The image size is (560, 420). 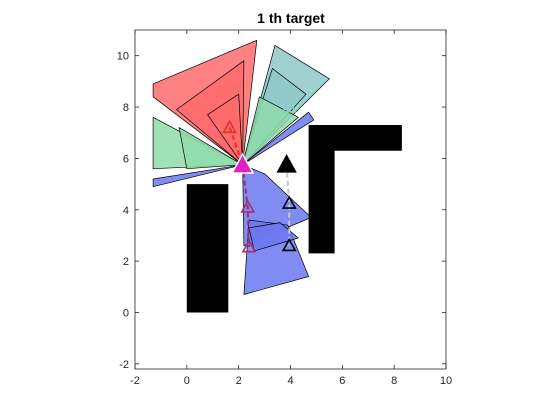 What do you see at coordinates (126, 159) in the screenshot?
I see `y-tick-label: 6` at bounding box center [126, 159].